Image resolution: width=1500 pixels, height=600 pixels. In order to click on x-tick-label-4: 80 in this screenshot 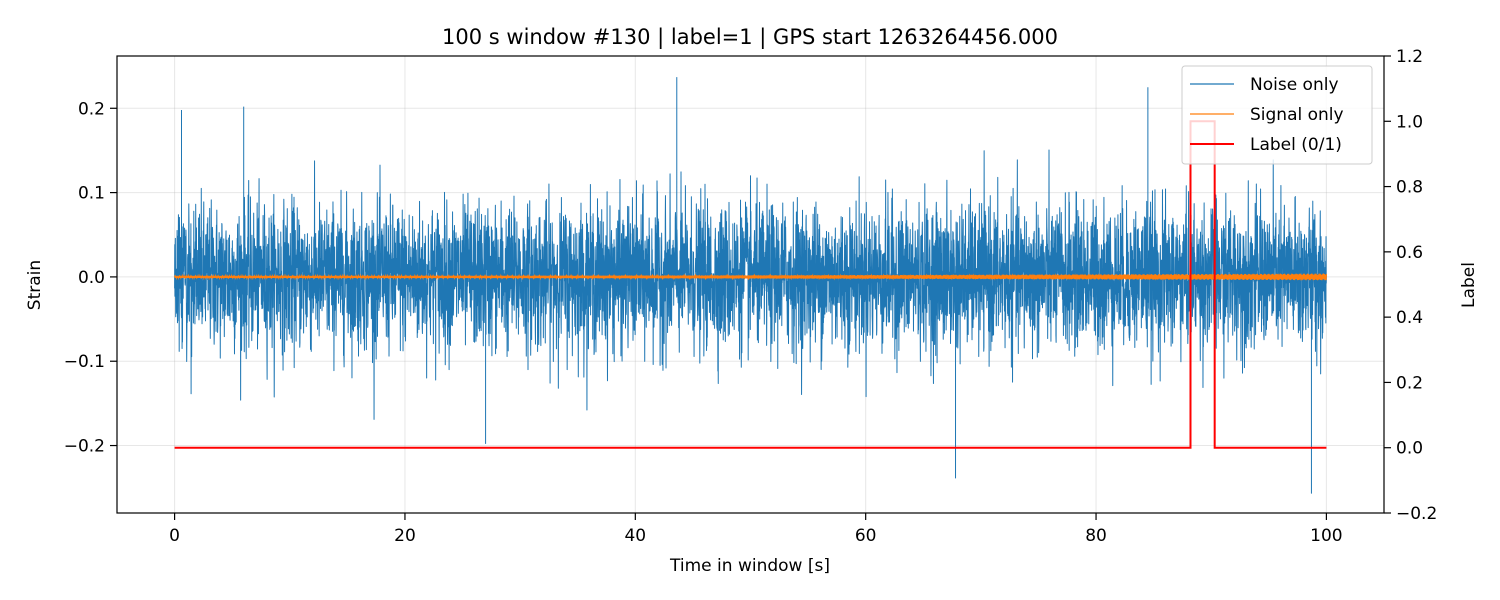, I will do `click(1096, 536)`.